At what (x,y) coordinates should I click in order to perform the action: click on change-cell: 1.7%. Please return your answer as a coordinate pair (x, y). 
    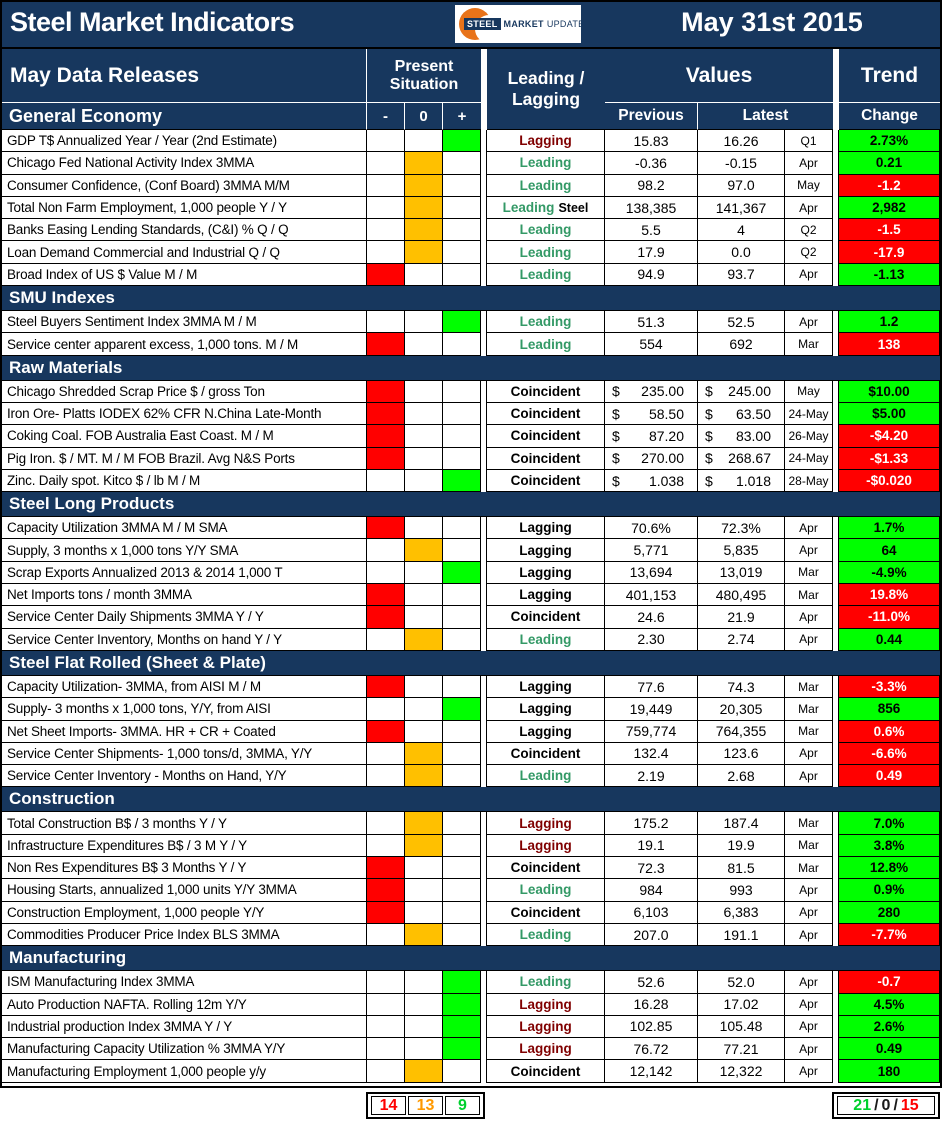
    Looking at the image, I should click on (889, 528).